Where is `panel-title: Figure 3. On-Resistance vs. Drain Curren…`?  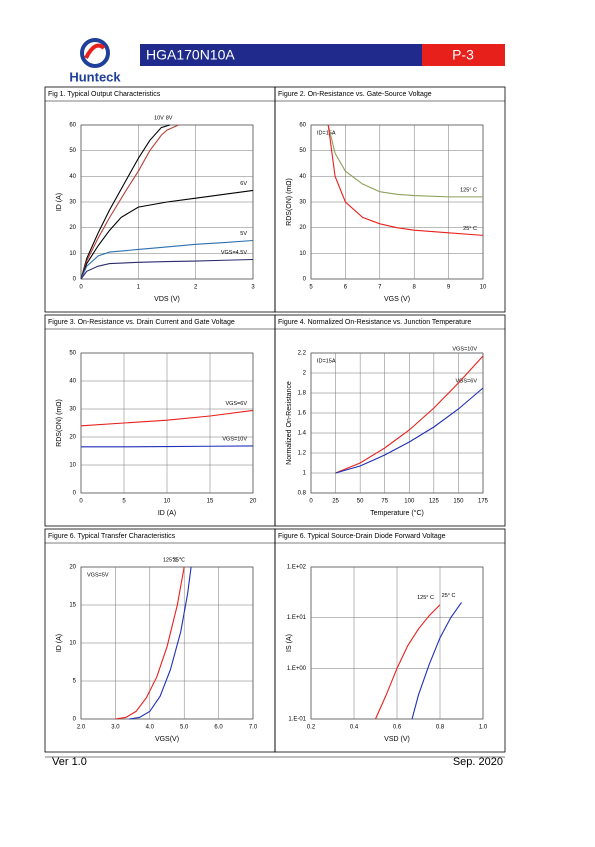 panel-title: Figure 3. On-Resistance vs. Drain Curren… is located at coordinates (141, 322).